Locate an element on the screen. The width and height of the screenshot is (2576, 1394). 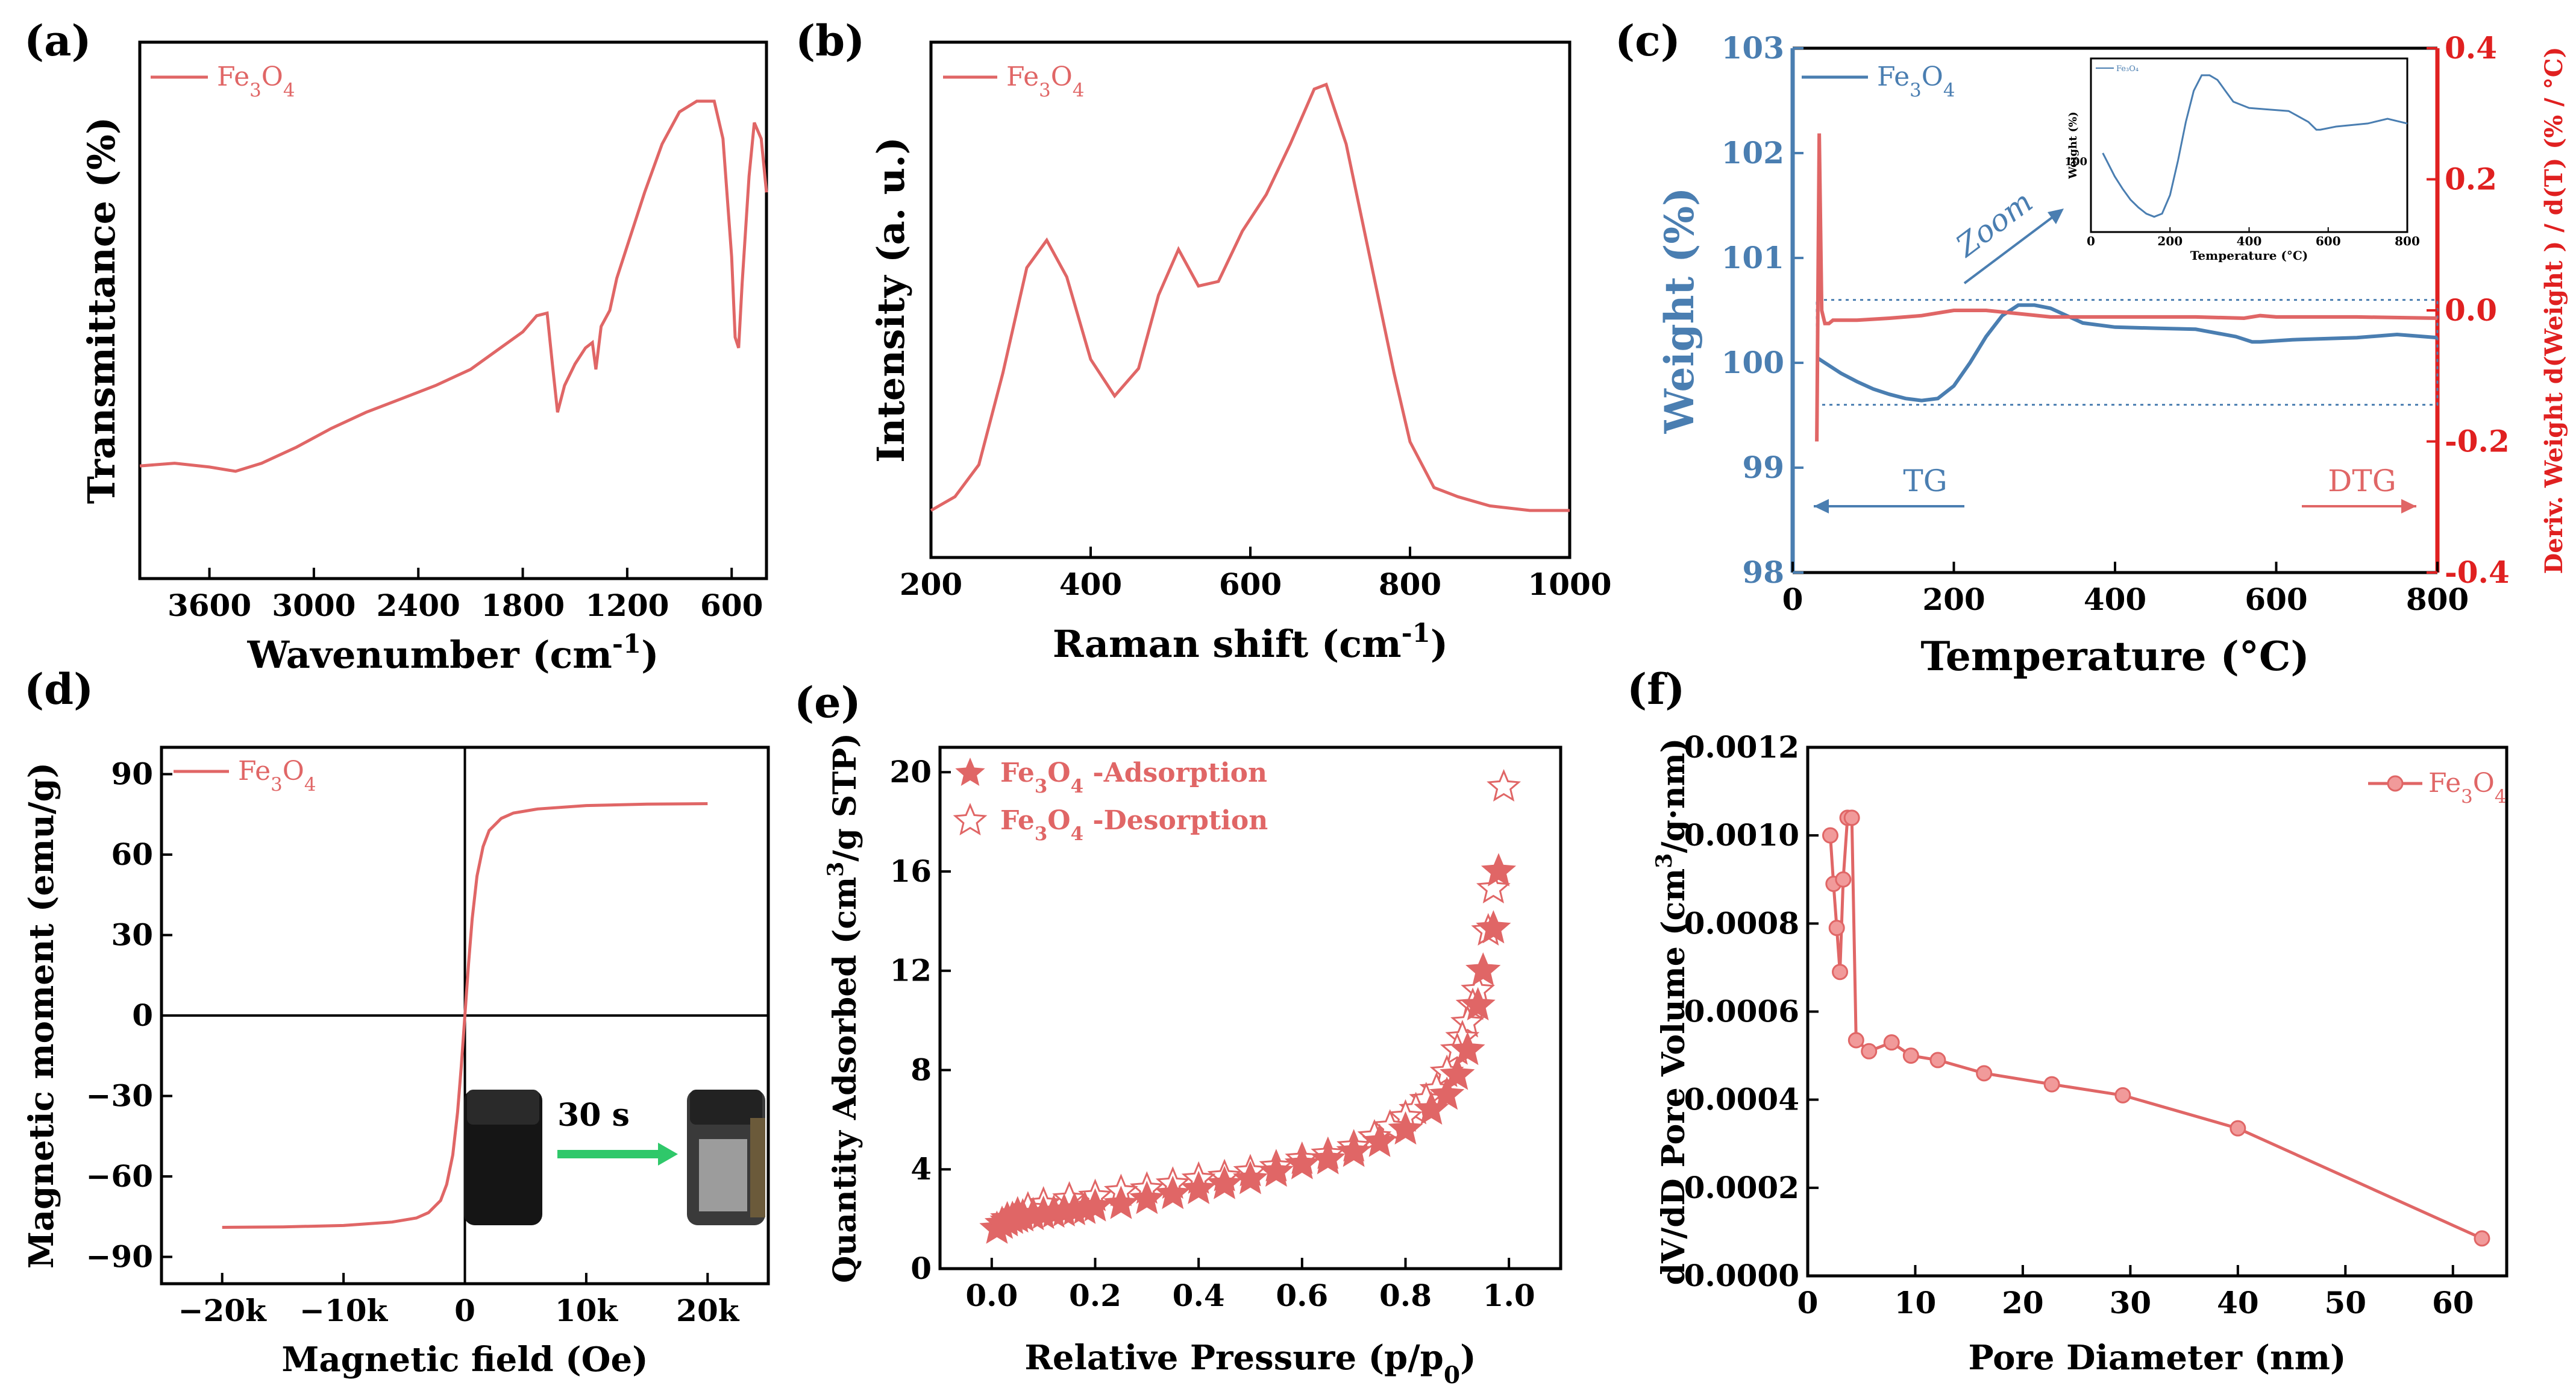
panel-e-legend-ads-text-part: -Adsorption is located at coordinates (1175, 773).